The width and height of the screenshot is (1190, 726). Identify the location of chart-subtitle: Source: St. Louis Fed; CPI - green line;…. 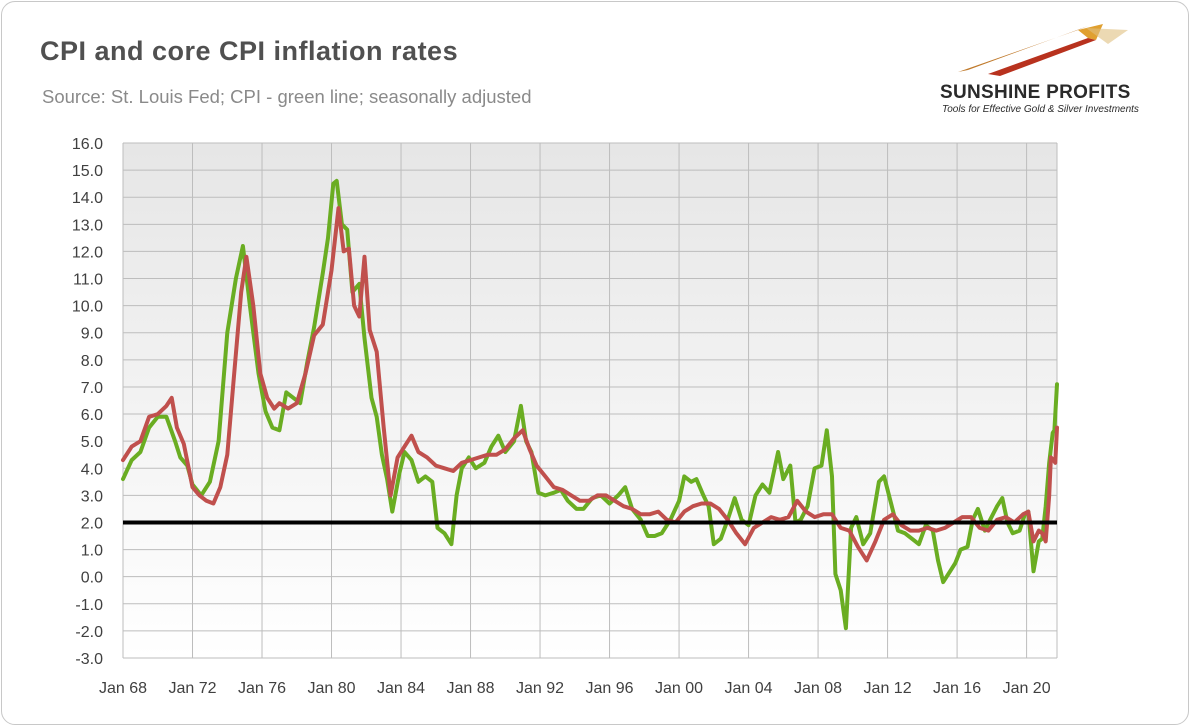
(287, 96).